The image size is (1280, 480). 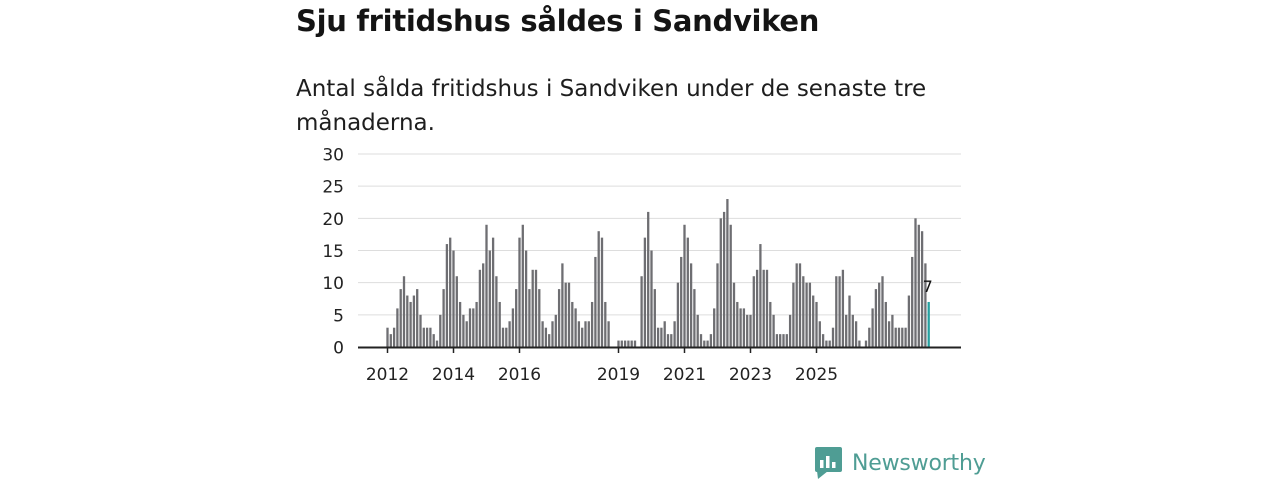 What do you see at coordinates (387, 375) in the screenshot?
I see `x-tick-label: 2012` at bounding box center [387, 375].